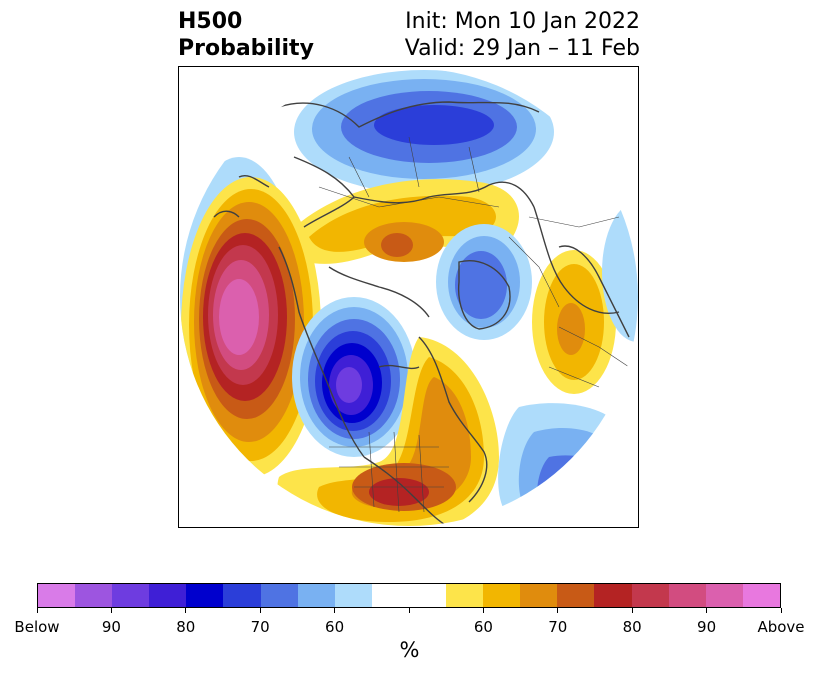 This screenshot has width=819, height=676. Describe the element at coordinates (522, 21) in the screenshot. I see `title-init-date: Init: Mon 10 Jan 2022` at that location.